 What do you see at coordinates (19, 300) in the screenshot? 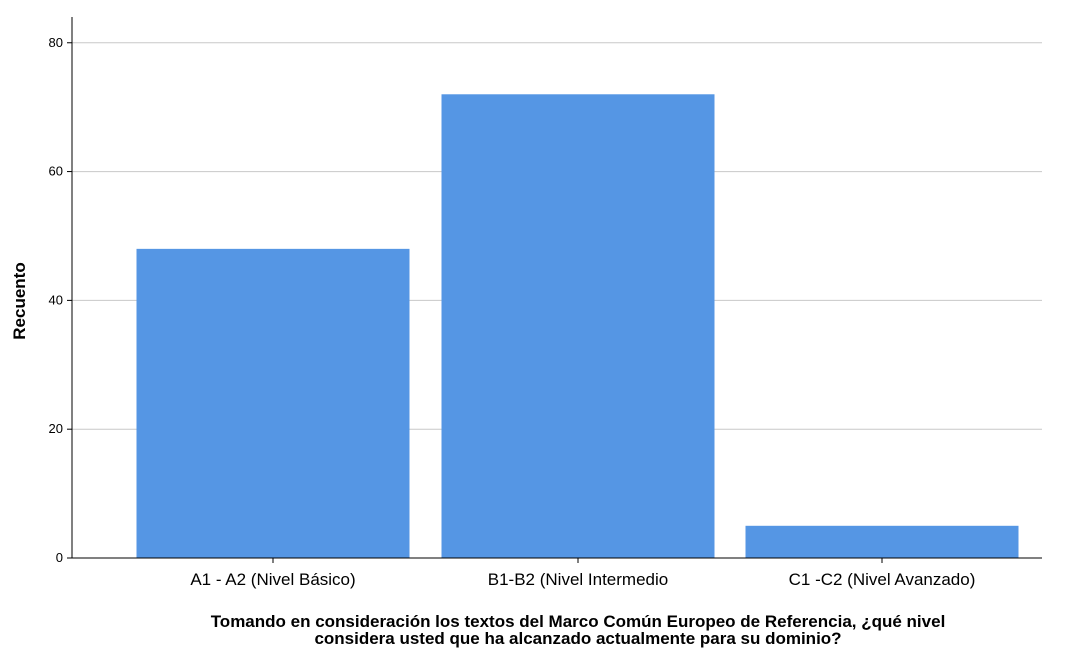
I see `y-axis-title: Recuento` at bounding box center [19, 300].